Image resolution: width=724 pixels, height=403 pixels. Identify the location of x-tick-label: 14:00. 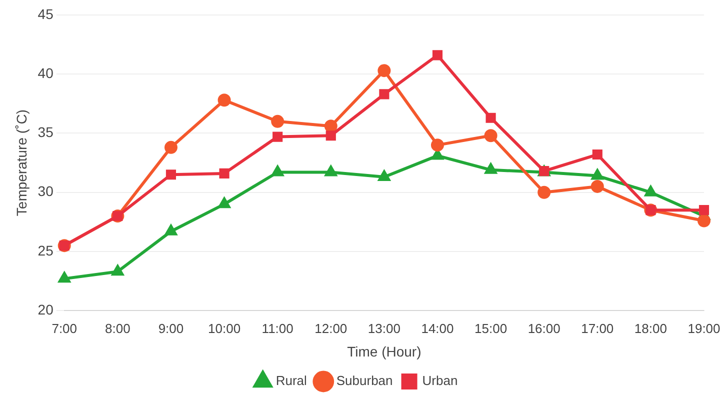
(437, 328).